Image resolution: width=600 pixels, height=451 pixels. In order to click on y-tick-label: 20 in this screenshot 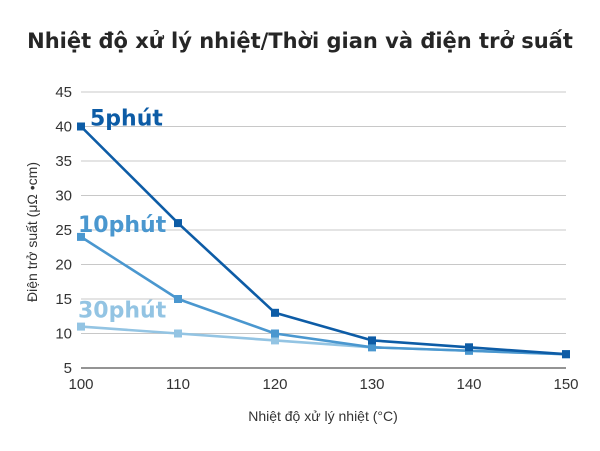, I will do `click(63, 265)`.